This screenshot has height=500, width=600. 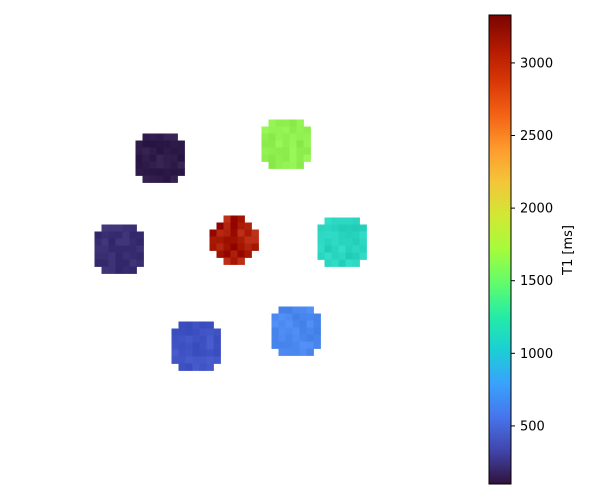 I want to click on vial-bottom-left, so click(x=196, y=346).